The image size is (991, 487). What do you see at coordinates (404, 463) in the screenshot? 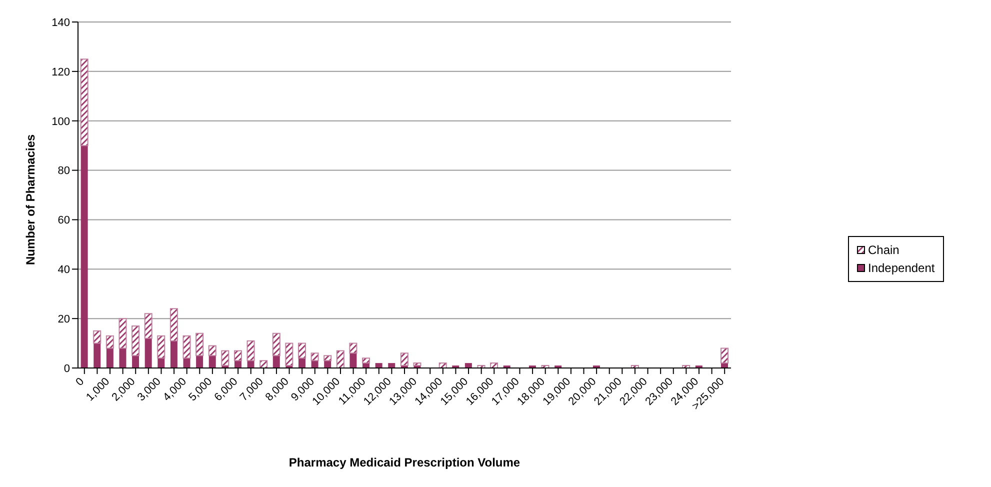
I see `x-axis-title: Pharmacy Medicaid Prescription Volume` at bounding box center [404, 463].